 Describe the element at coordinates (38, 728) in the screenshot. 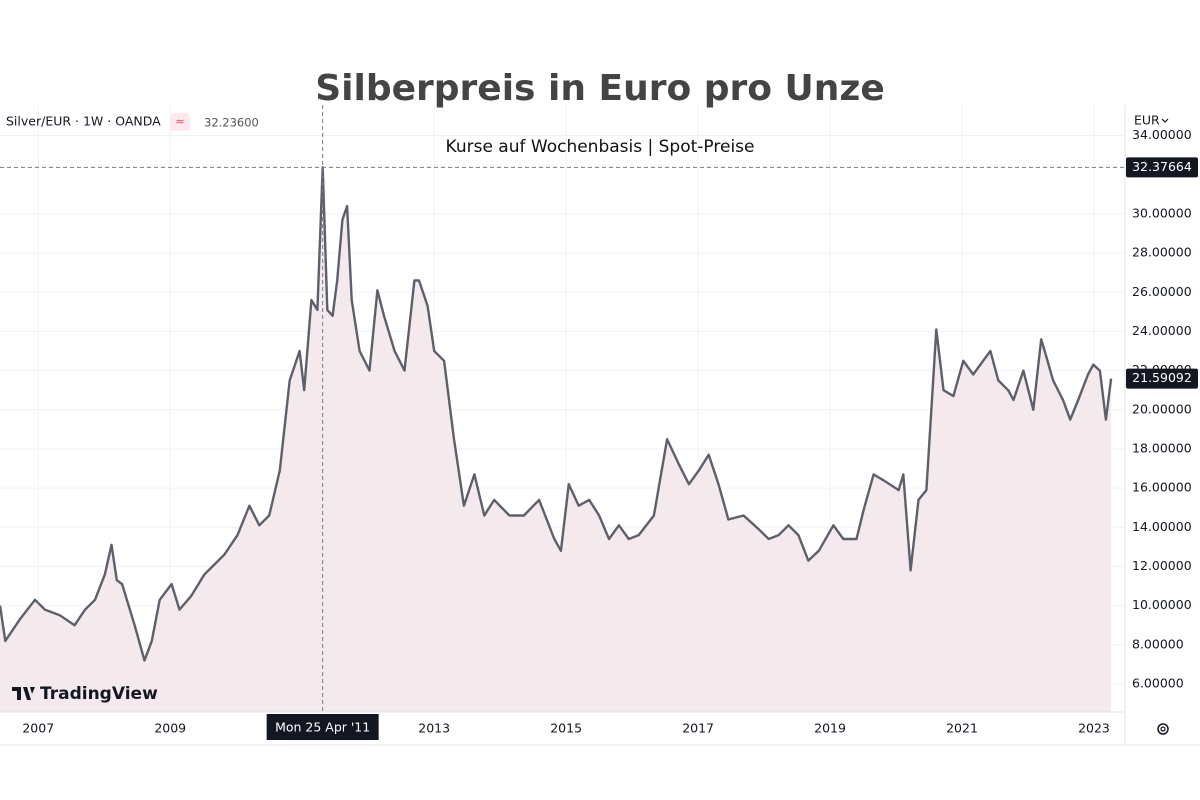

I see `x-tick-label: 2007` at that location.